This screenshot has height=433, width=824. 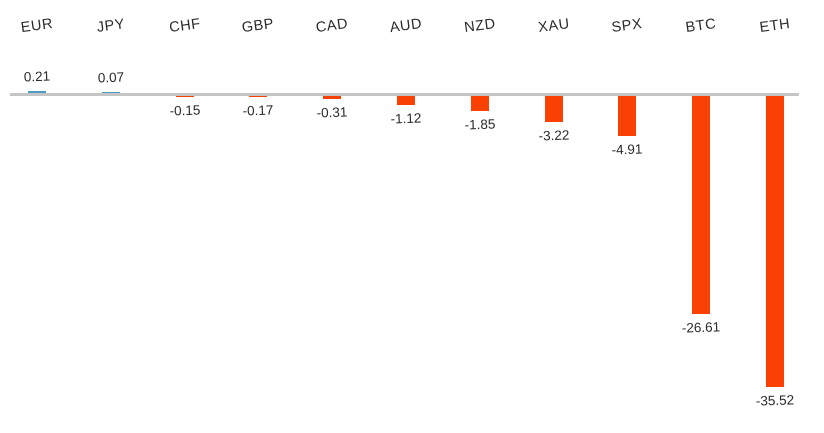 What do you see at coordinates (332, 97) in the screenshot?
I see `bar-cad` at bounding box center [332, 97].